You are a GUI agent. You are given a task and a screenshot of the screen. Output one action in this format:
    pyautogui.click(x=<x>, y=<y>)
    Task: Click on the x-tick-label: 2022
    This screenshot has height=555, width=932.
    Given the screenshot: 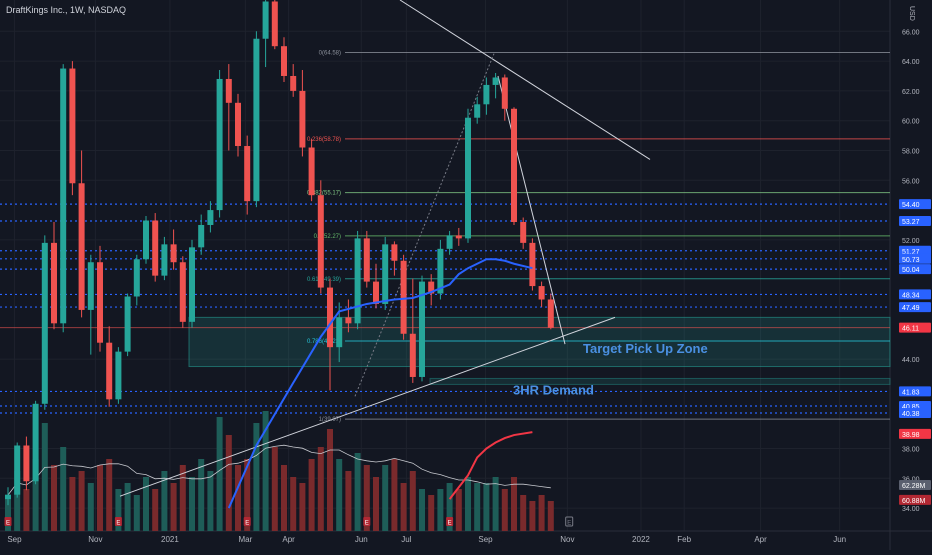 What is the action you would take?
    pyautogui.click(x=641, y=539)
    